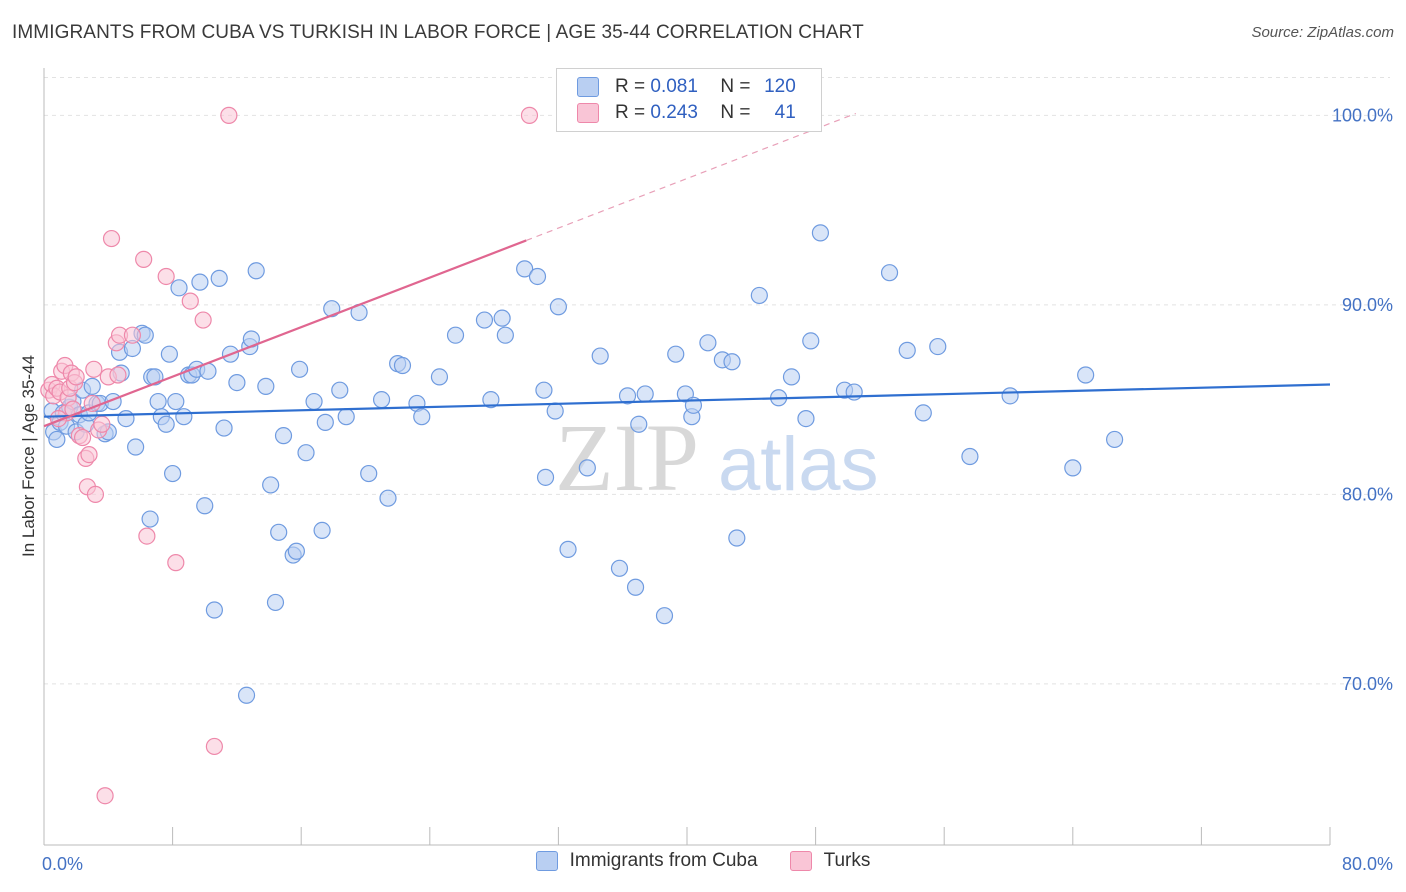  What do you see at coordinates (1367, 494) in the screenshot?
I see `y-tick-label: 80.0%` at bounding box center [1367, 494].